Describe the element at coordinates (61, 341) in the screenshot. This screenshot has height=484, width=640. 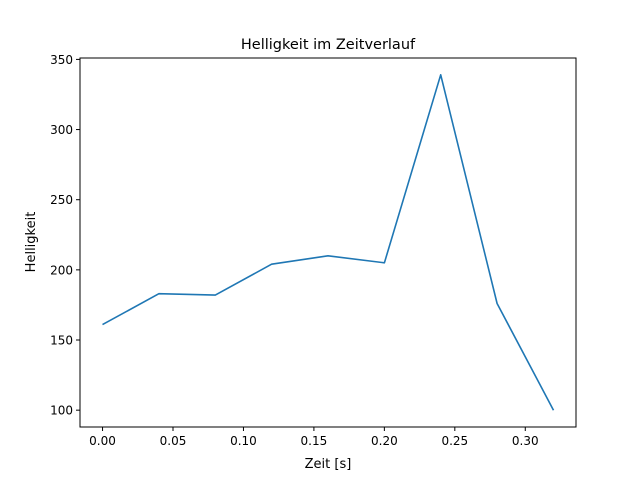
I see `y-tick-label: 150` at that location.